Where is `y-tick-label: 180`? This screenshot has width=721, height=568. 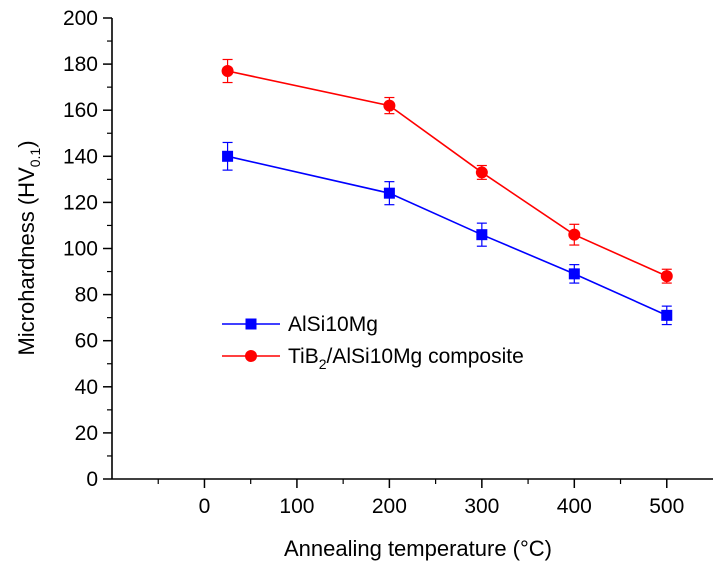
y-tick-label: 180 is located at coordinates (80, 64).